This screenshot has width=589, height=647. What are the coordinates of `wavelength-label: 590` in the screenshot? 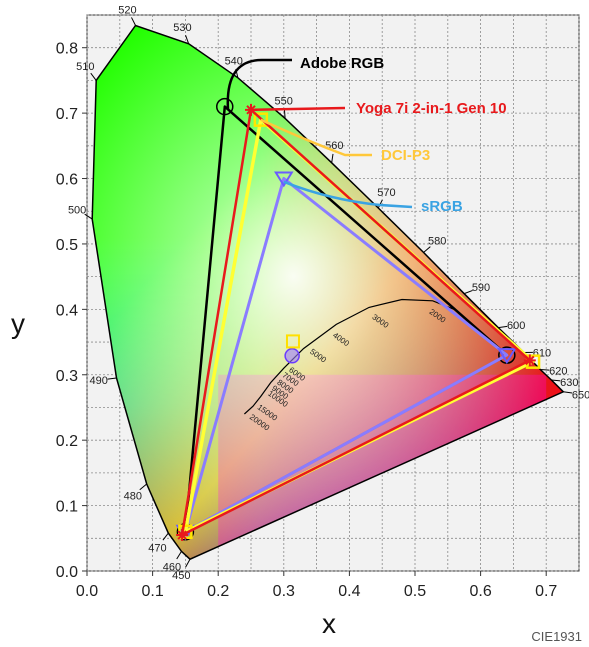 It's located at (481, 288).